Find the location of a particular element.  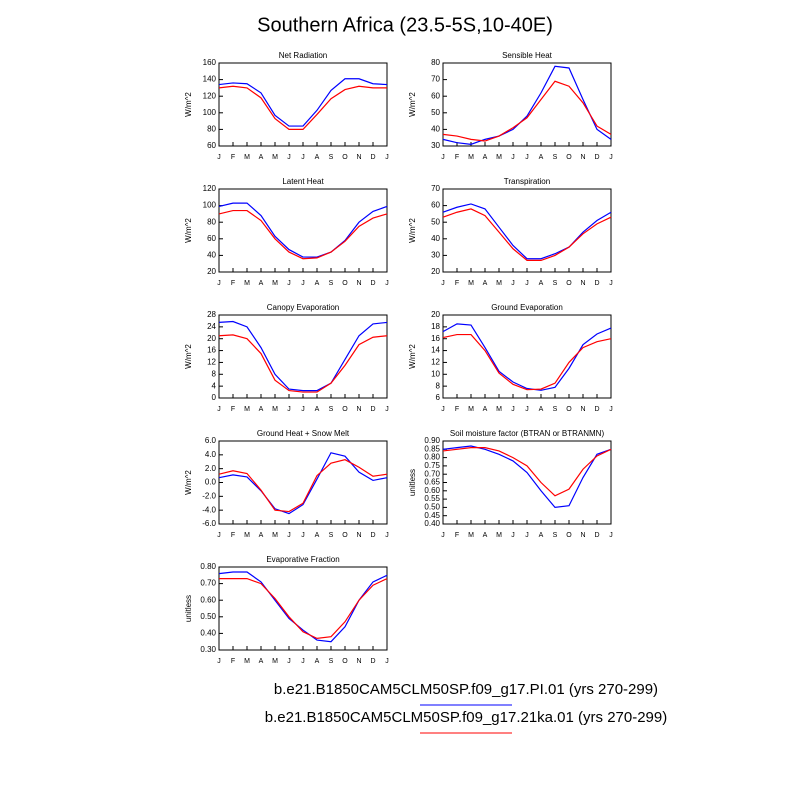

y-tick-label: 0.80 is located at coordinates (432, 457).